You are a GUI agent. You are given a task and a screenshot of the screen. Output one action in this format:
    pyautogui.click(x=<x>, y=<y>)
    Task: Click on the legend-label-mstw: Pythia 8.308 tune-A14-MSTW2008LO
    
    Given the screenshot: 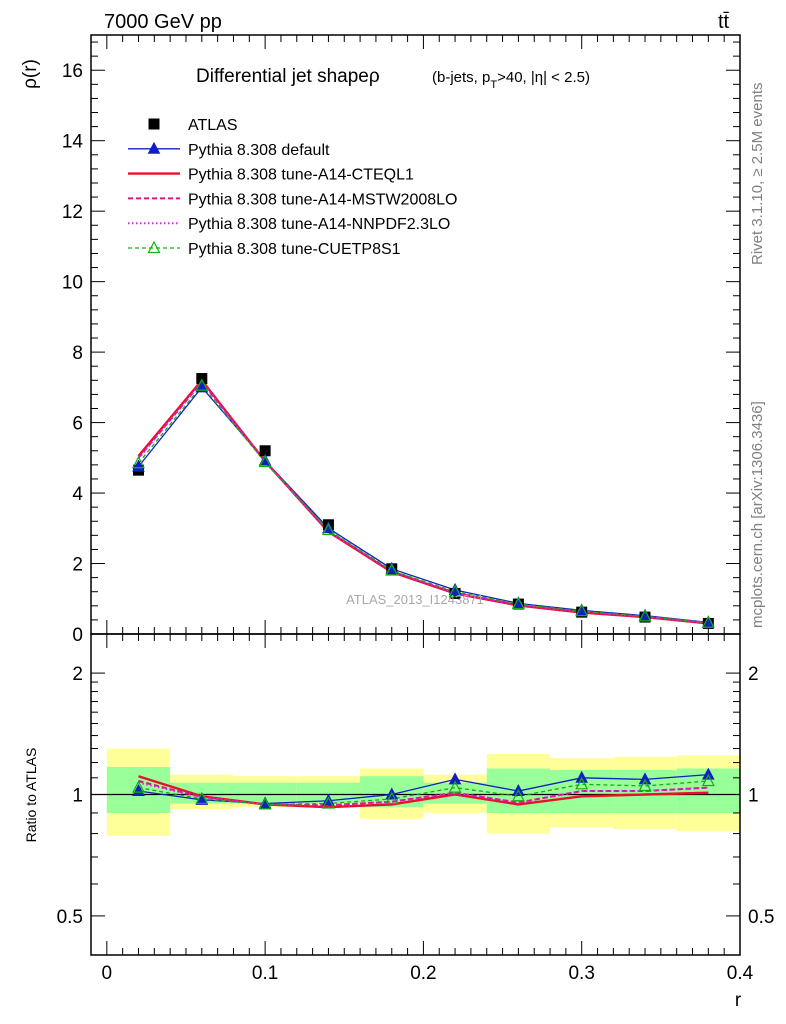 What is the action you would take?
    pyautogui.click(x=322, y=199)
    